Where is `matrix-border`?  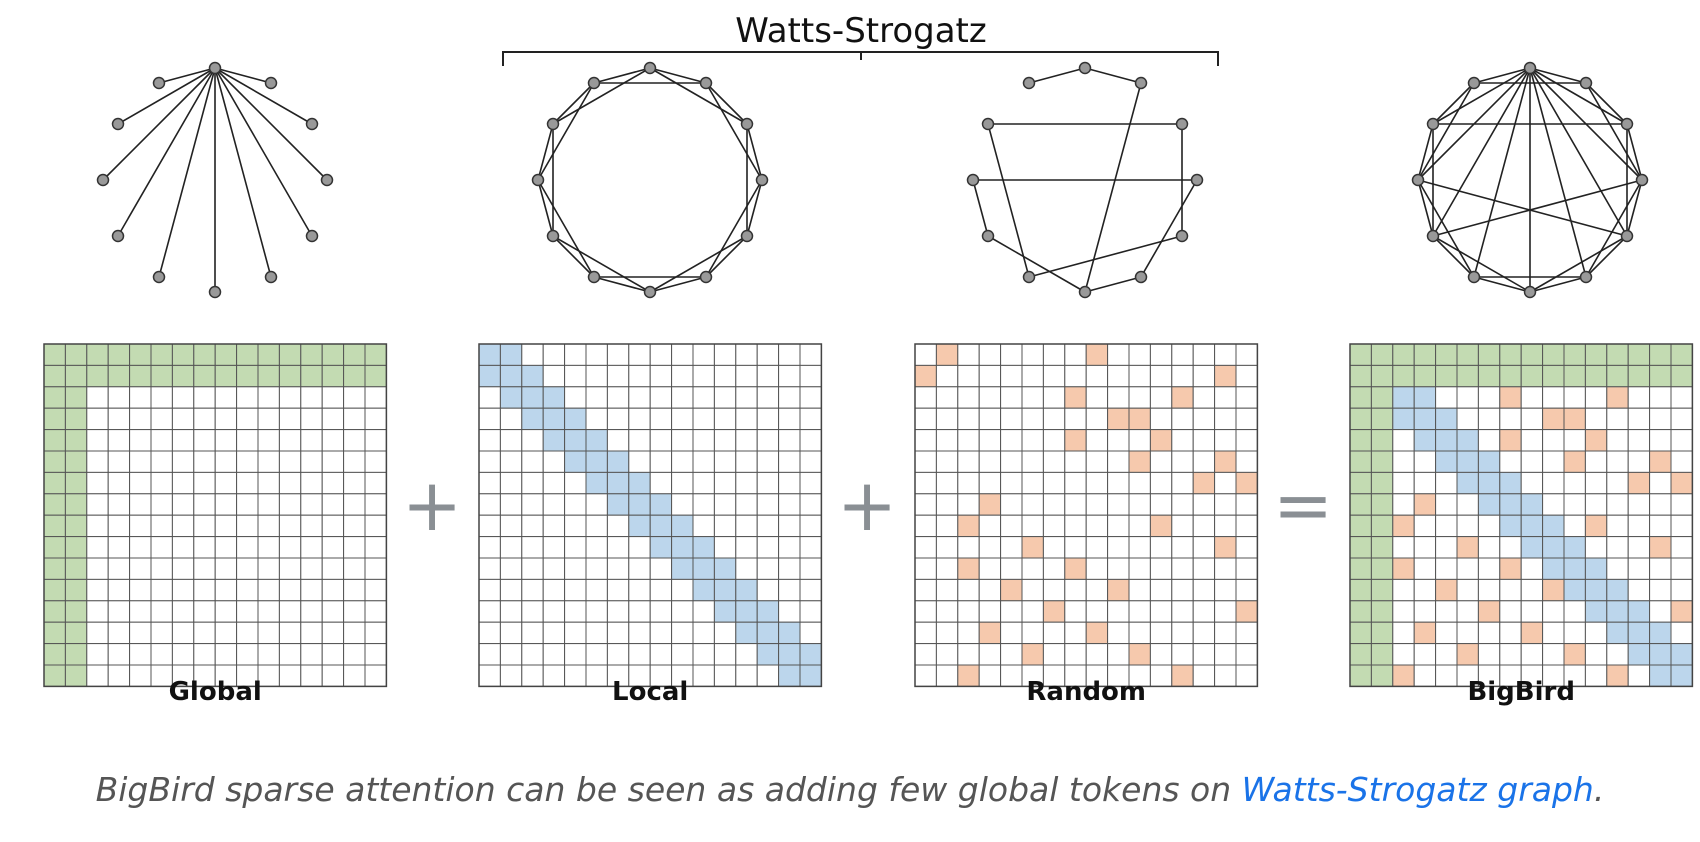
matrix-border is located at coordinates (1086, 515).